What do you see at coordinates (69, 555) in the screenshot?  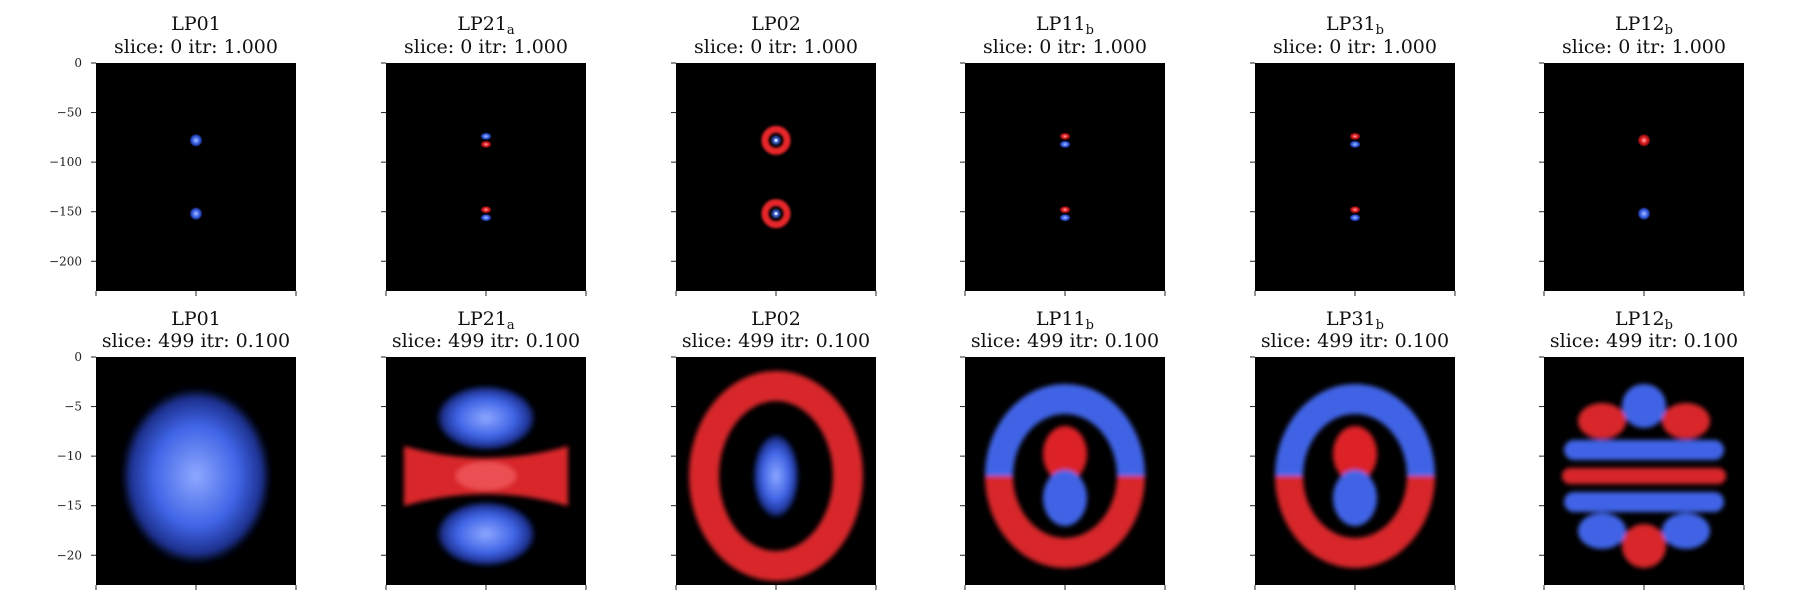 I see `y-tick-label: −20` at bounding box center [69, 555].